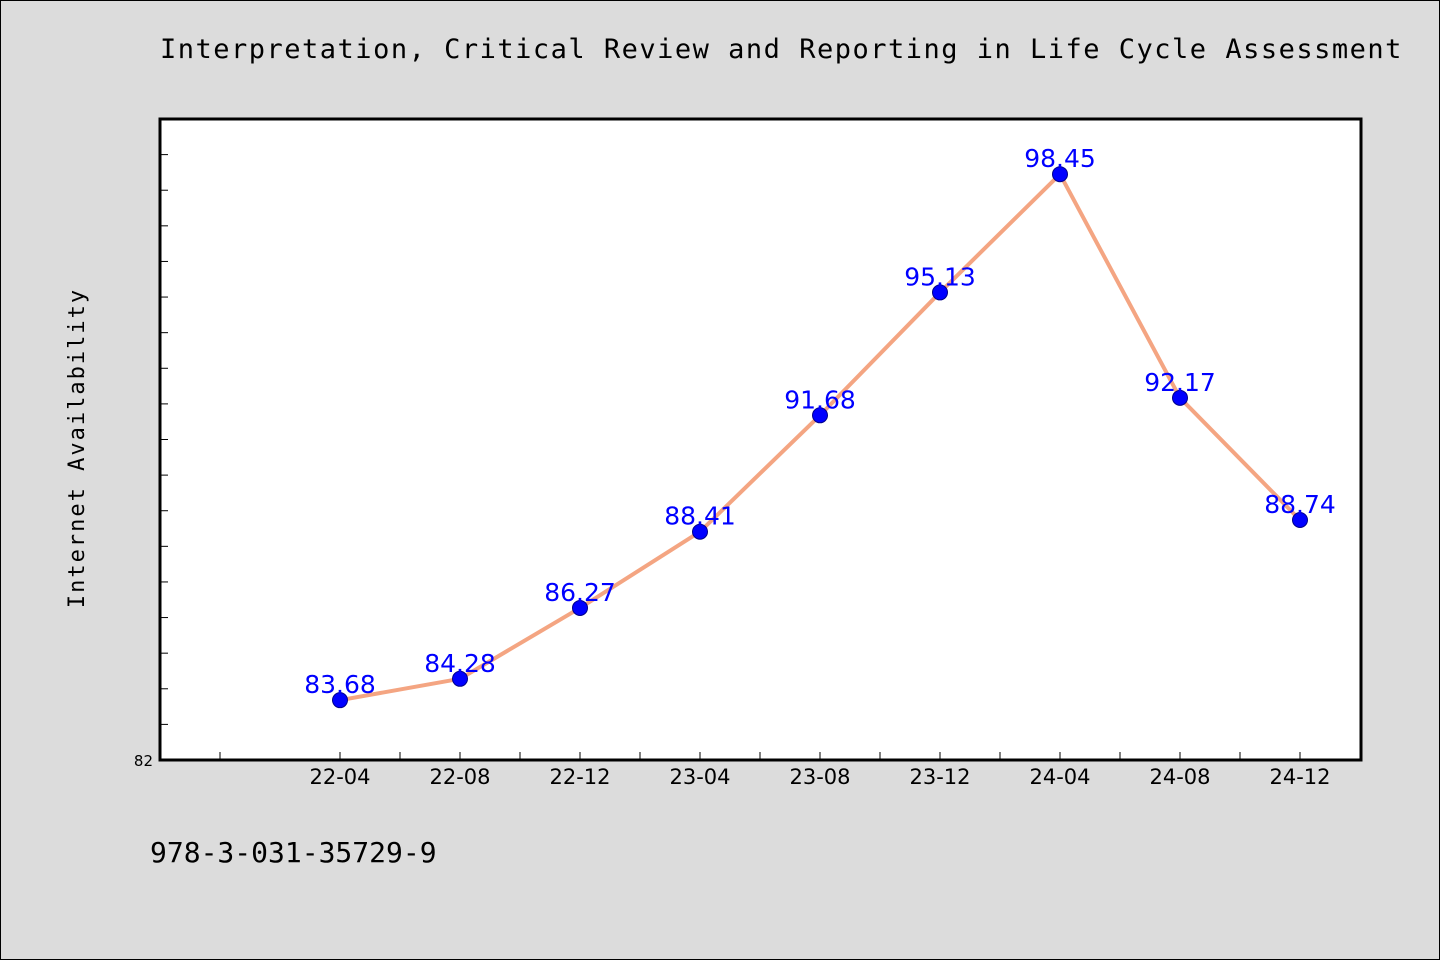  What do you see at coordinates (579, 777) in the screenshot?
I see `x-tick-label: 22-12` at bounding box center [579, 777].